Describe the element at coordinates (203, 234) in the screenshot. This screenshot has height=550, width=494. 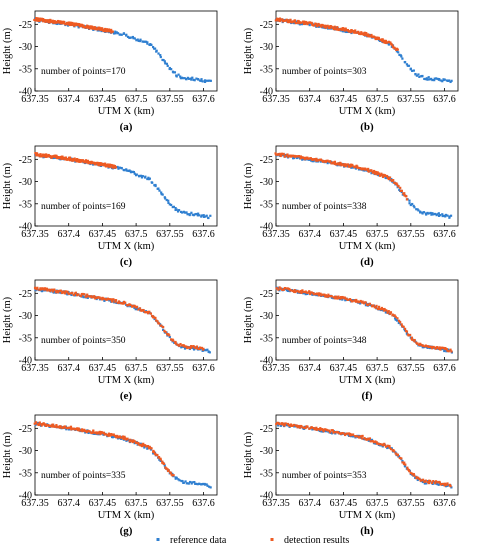
I see `x-tick-label: 637.6` at that location.